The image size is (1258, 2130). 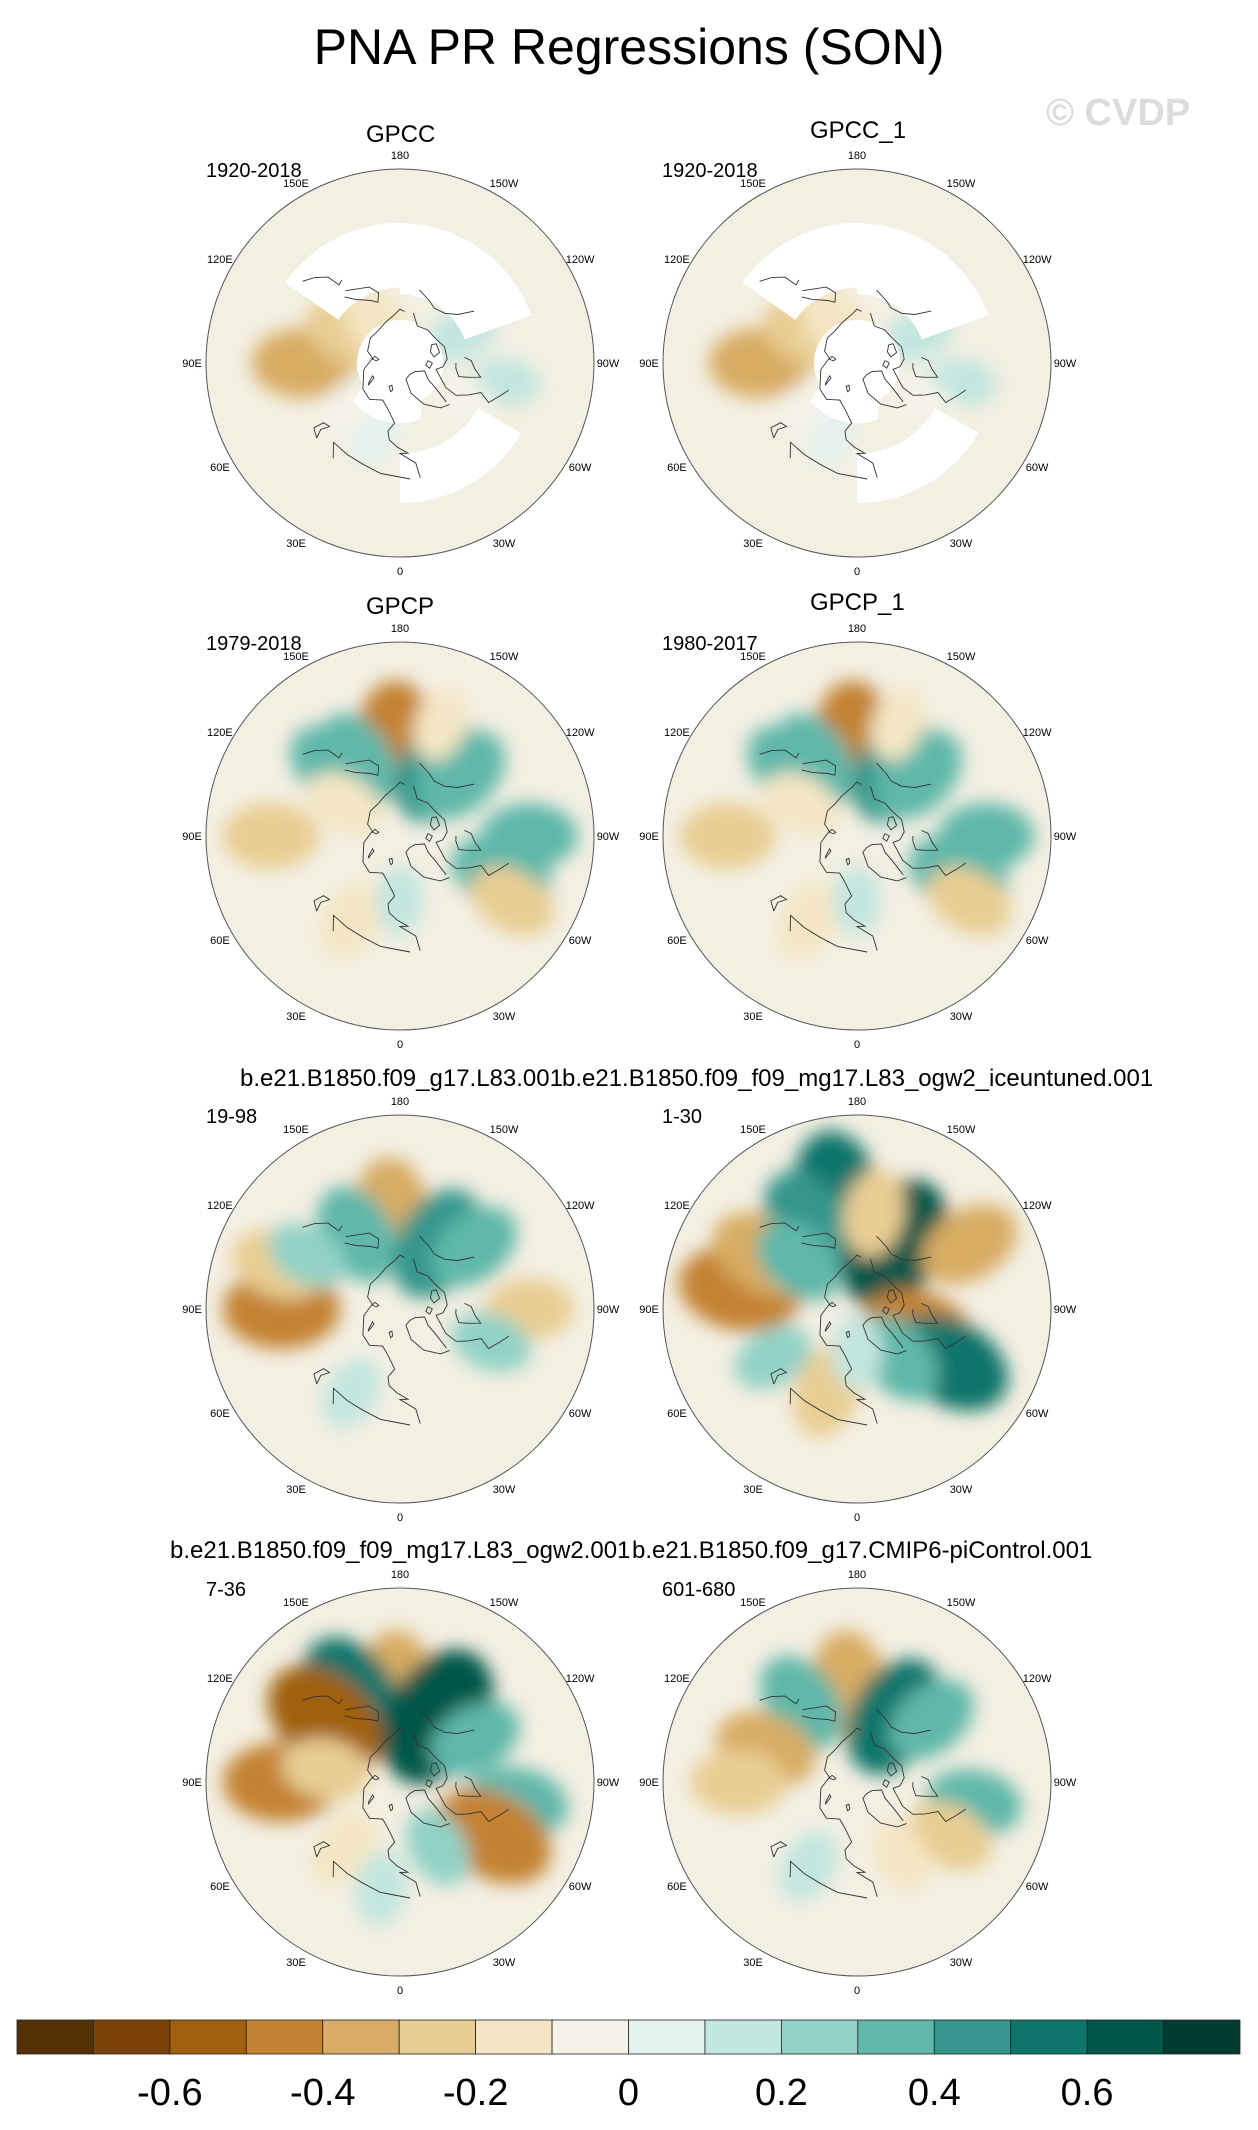 What do you see at coordinates (858, 1310) in the screenshot?
I see `polar-map-model-ogw2-iceuntuned: 180 150E 120E 90E 60E 30E 0 30W 60W 90W 120W 150W` at bounding box center [858, 1310].